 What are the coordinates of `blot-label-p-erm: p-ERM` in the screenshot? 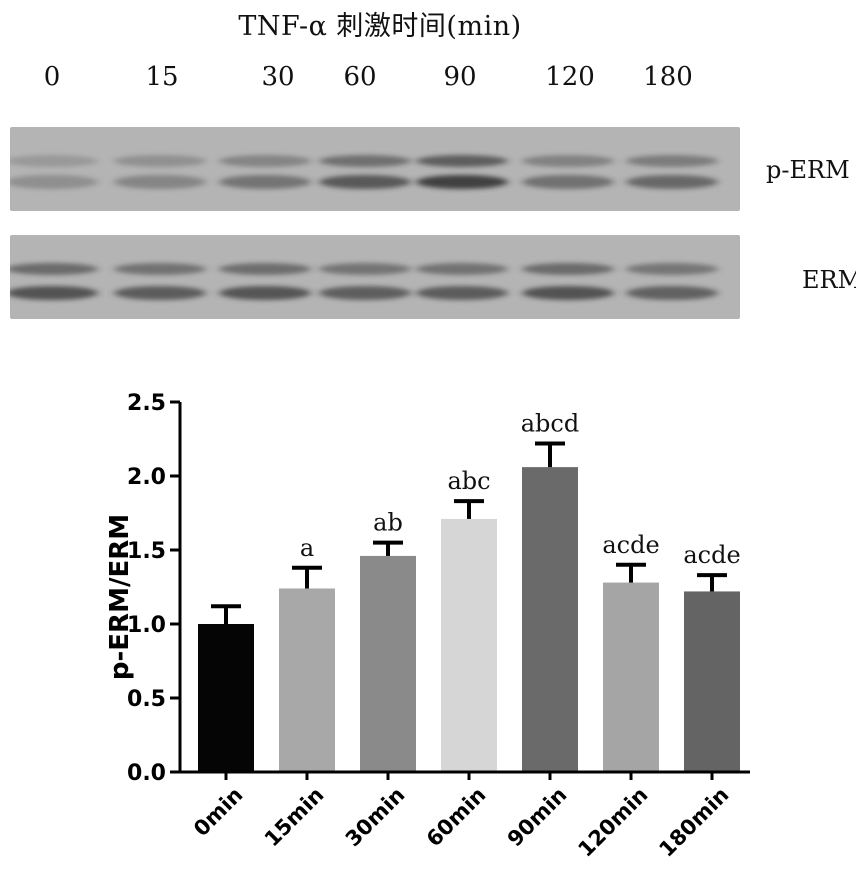 It's located at (808, 170).